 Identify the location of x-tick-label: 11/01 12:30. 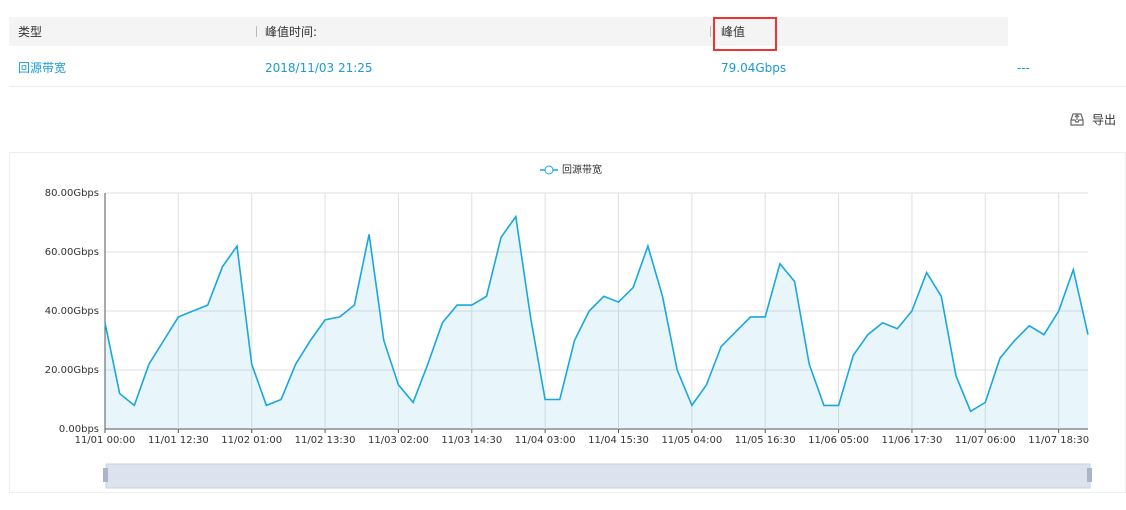
(178, 440).